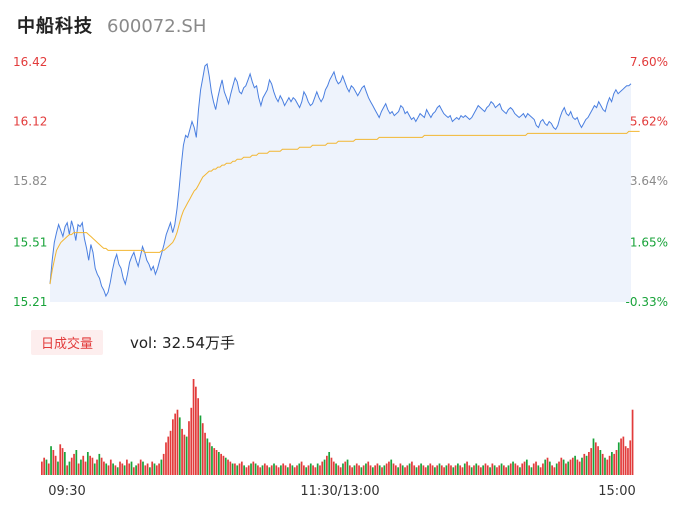 The image size is (686, 524). I want to click on x-tick-label: 09:30, so click(66, 491).